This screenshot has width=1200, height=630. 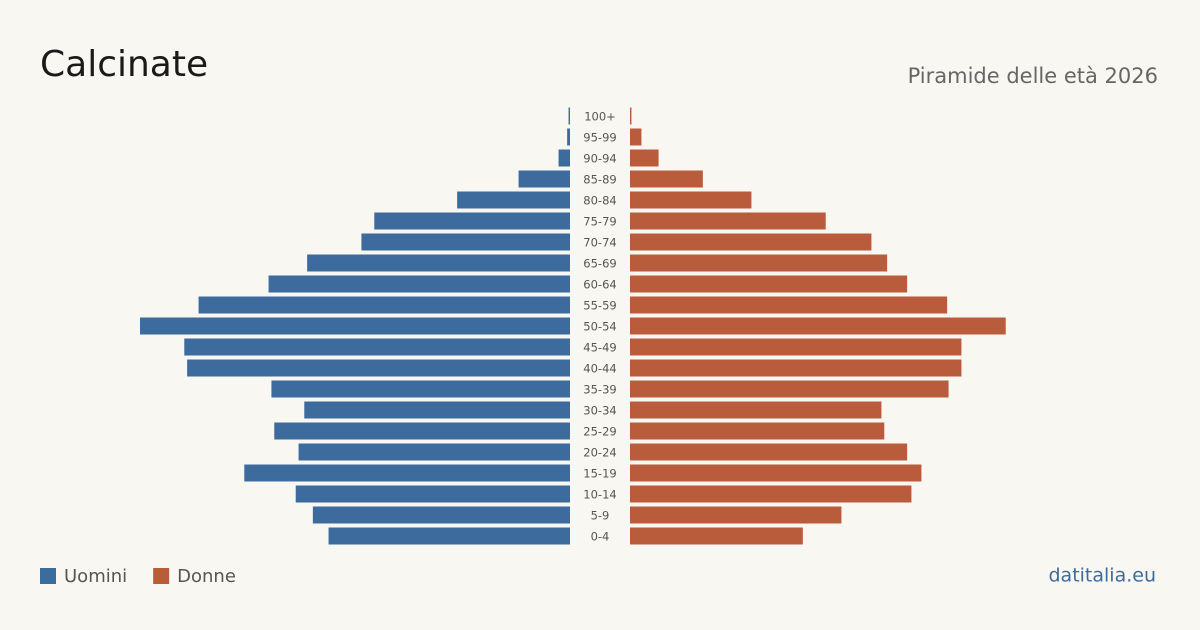 What do you see at coordinates (599, 369) in the screenshot?
I see `age-label: 40-44` at bounding box center [599, 369].